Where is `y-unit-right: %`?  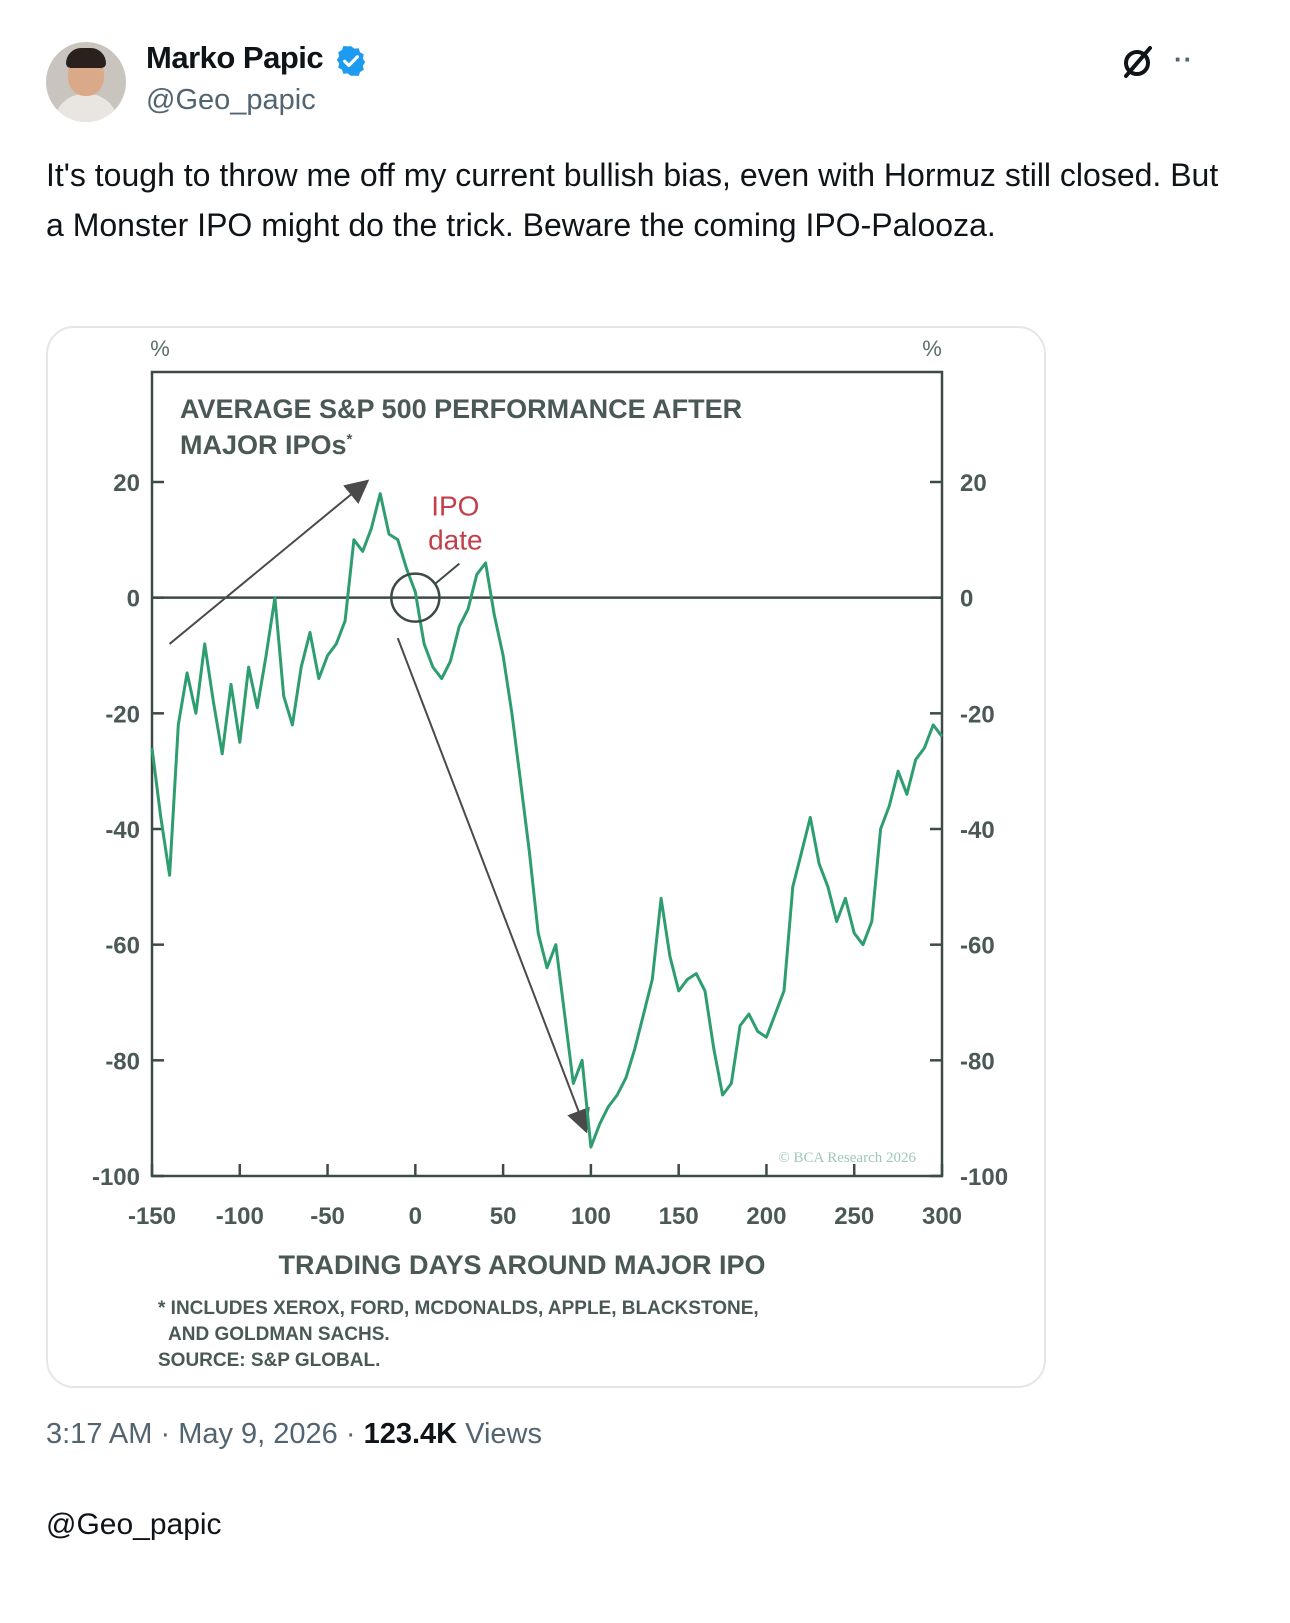
y-unit-right: % is located at coordinates (932, 348).